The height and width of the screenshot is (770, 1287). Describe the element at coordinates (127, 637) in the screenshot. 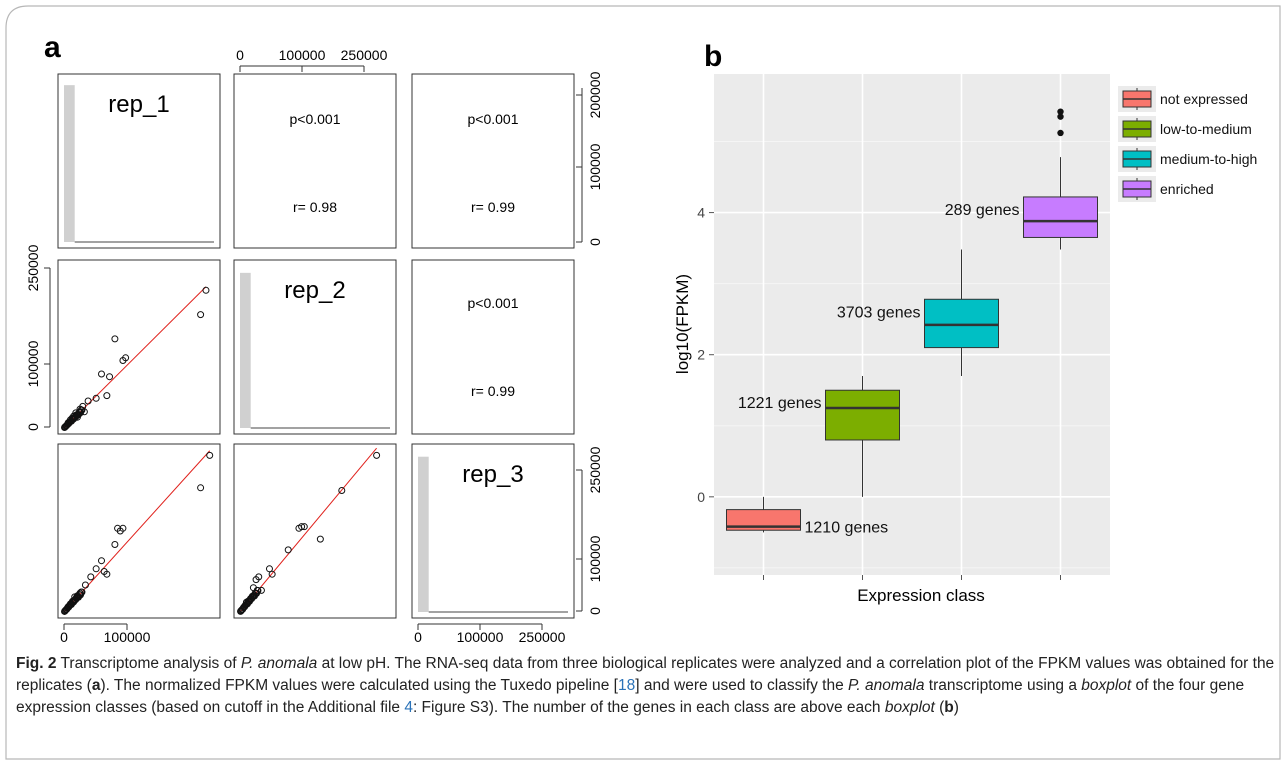

I see `bottom-left-tick-100000: 100000` at that location.